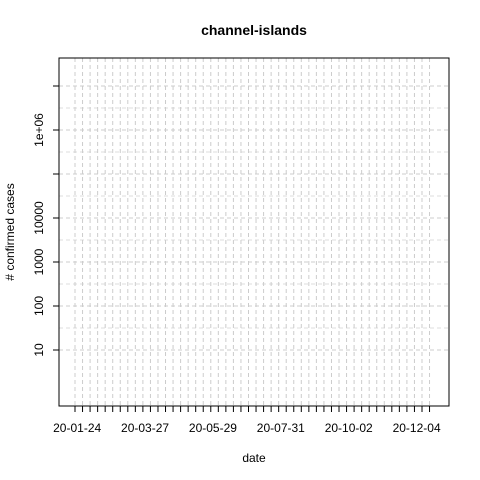 Image resolution: width=480 pixels, height=480 pixels. I want to click on y-tick-label: 100, so click(39, 306).